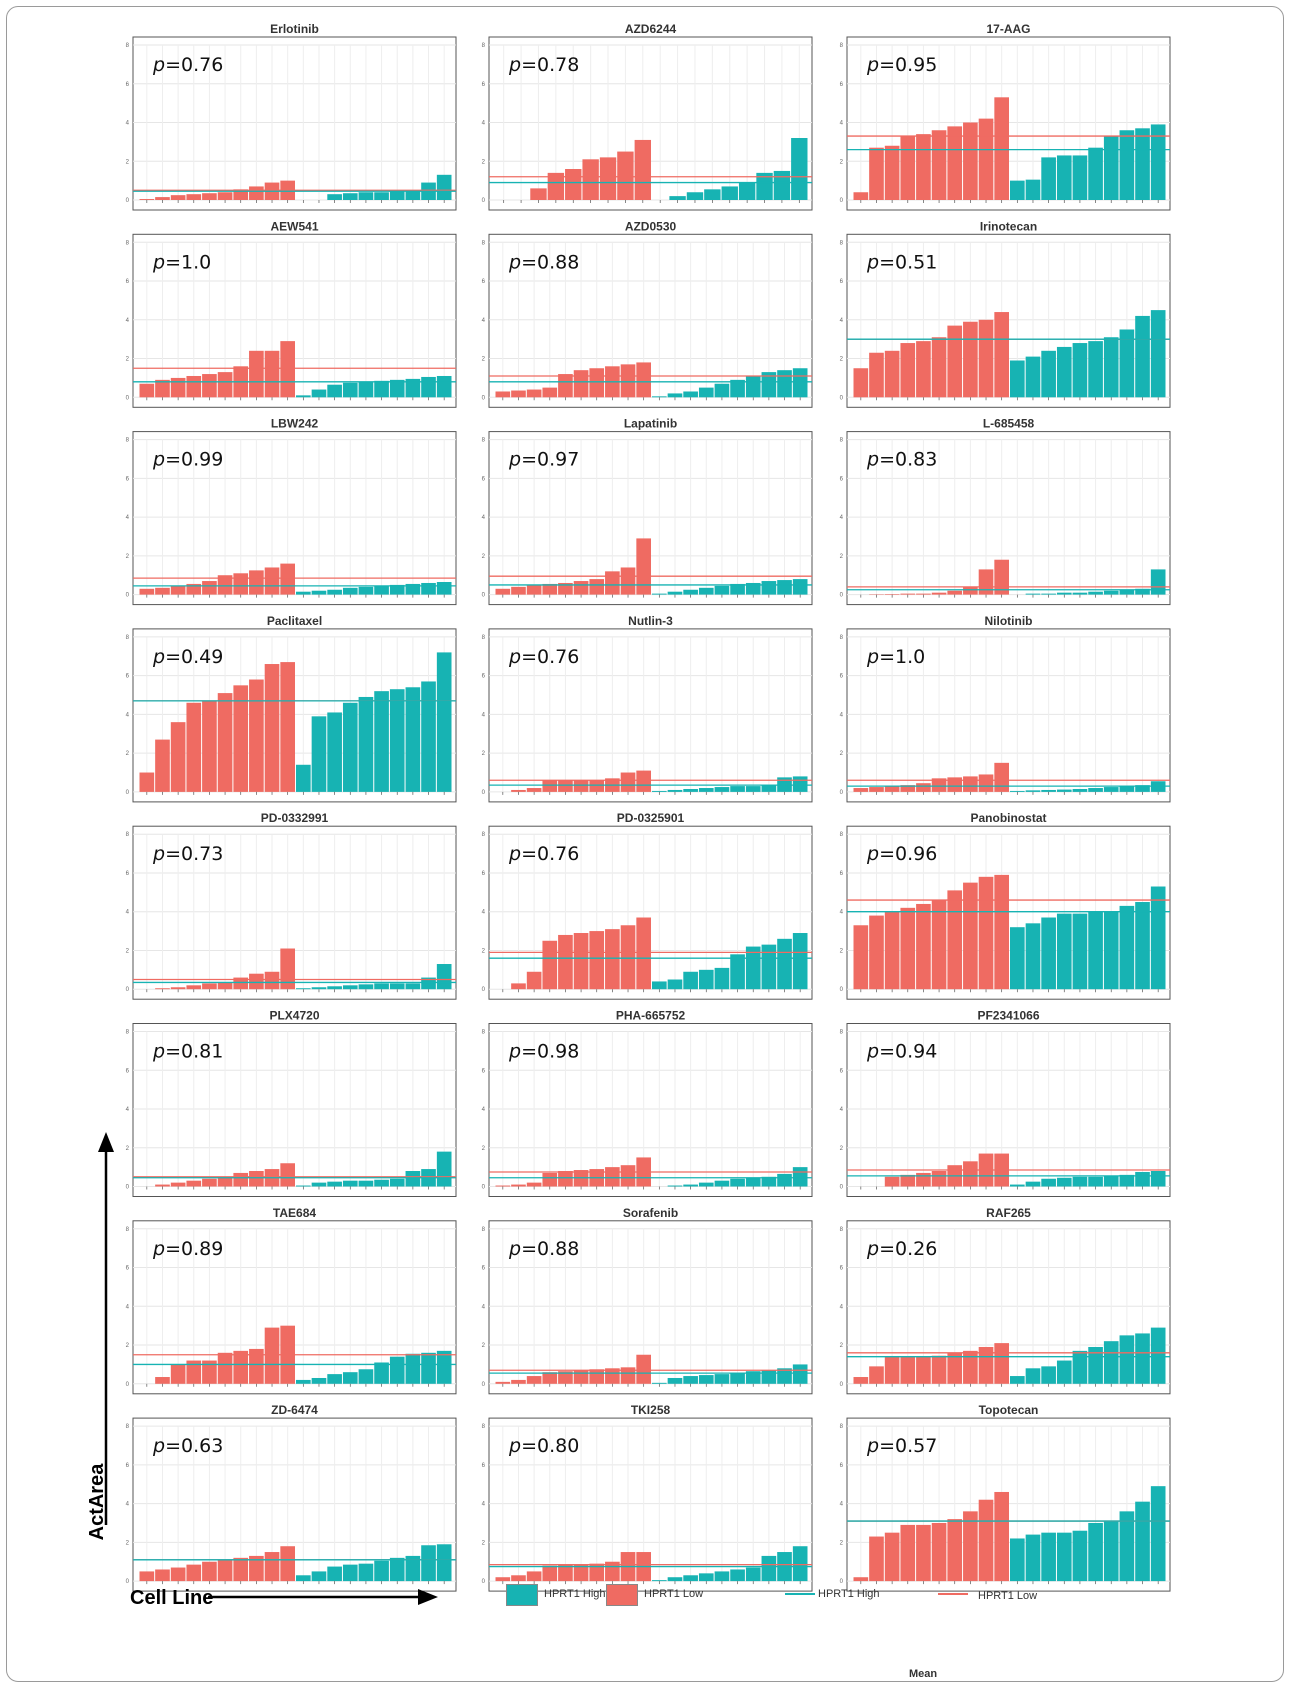 The height and width of the screenshot is (1689, 1292). What do you see at coordinates (1008, 818) in the screenshot?
I see `panel-title: Panobinostat` at bounding box center [1008, 818].